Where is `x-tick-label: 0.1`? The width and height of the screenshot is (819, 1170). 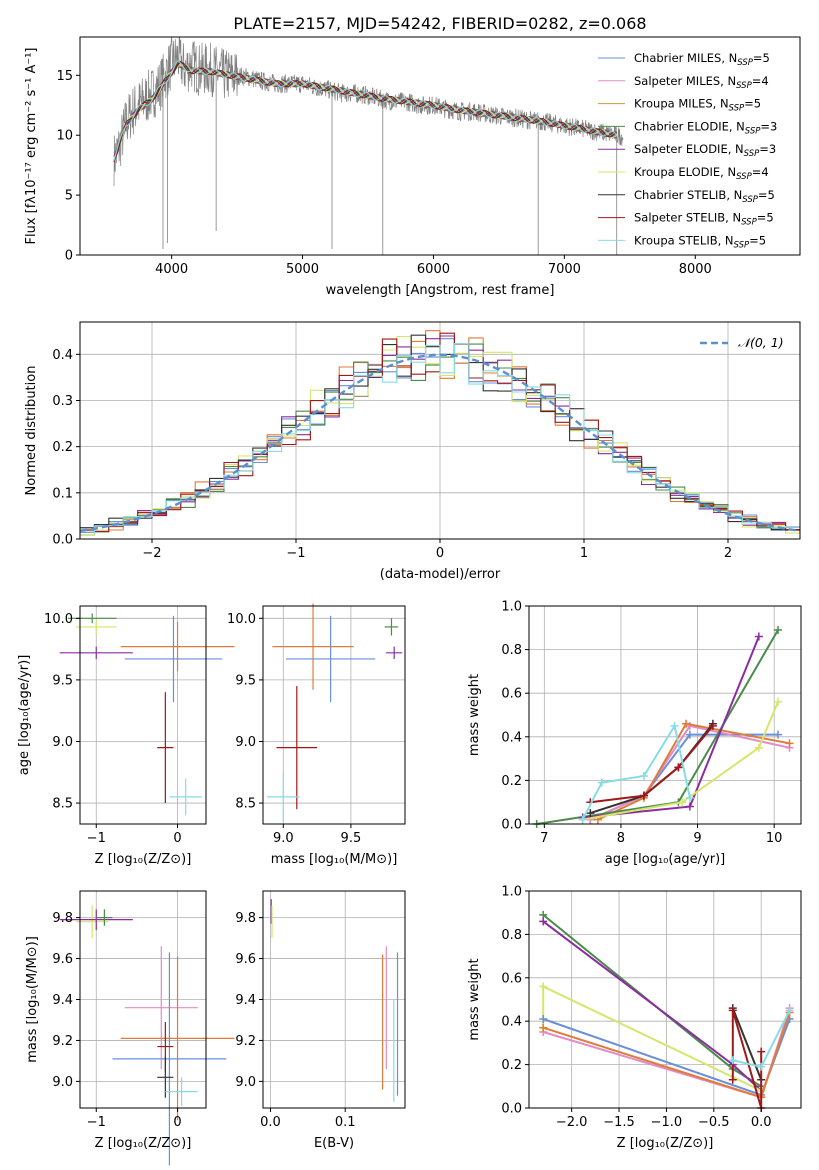
x-tick-label: 0.1 is located at coordinates (345, 1122).